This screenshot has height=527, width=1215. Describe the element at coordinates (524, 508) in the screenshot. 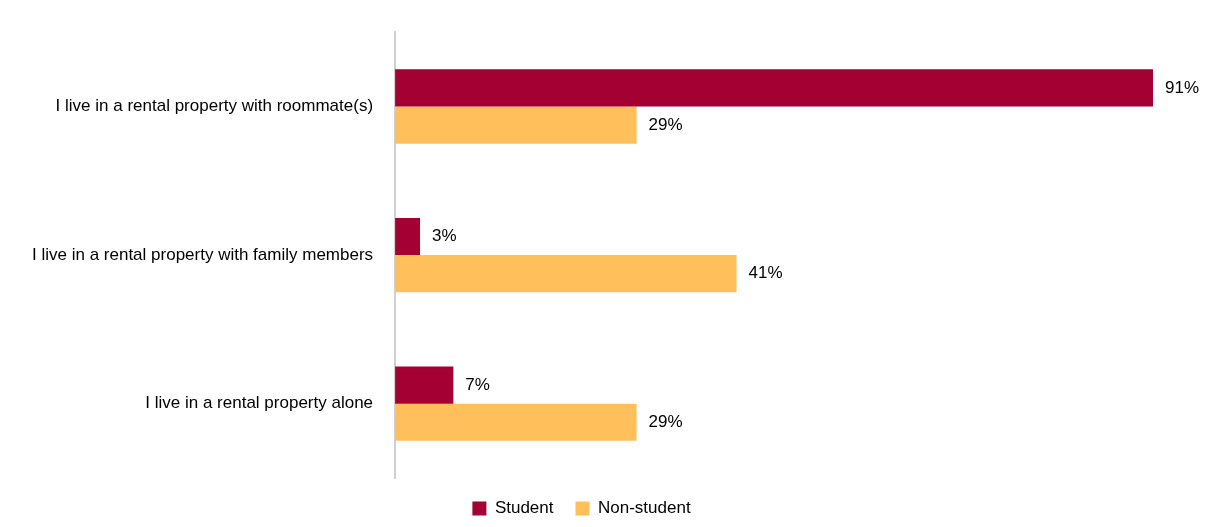

I see `legend-label: Student` at that location.